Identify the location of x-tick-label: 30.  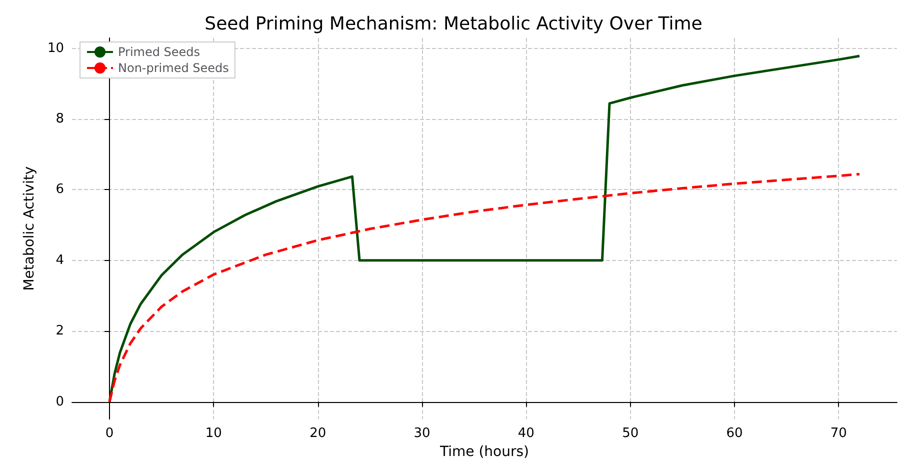
(422, 434).